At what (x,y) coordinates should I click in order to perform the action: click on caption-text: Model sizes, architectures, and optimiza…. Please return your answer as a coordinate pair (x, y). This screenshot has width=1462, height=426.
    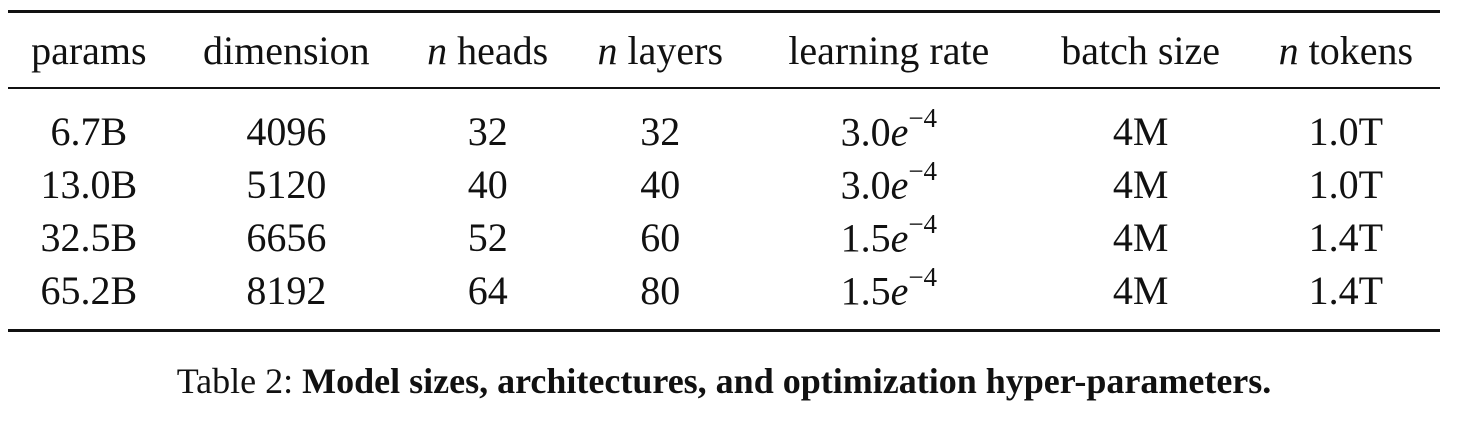
    Looking at the image, I should click on (787, 381).